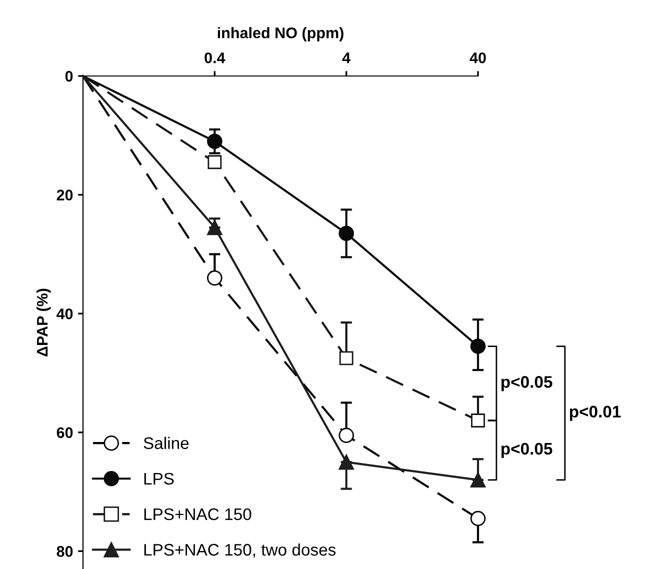 The width and height of the screenshot is (646, 569). Describe the element at coordinates (43, 322) in the screenshot. I see `y-axis-title: ΔPAP (%)` at that location.